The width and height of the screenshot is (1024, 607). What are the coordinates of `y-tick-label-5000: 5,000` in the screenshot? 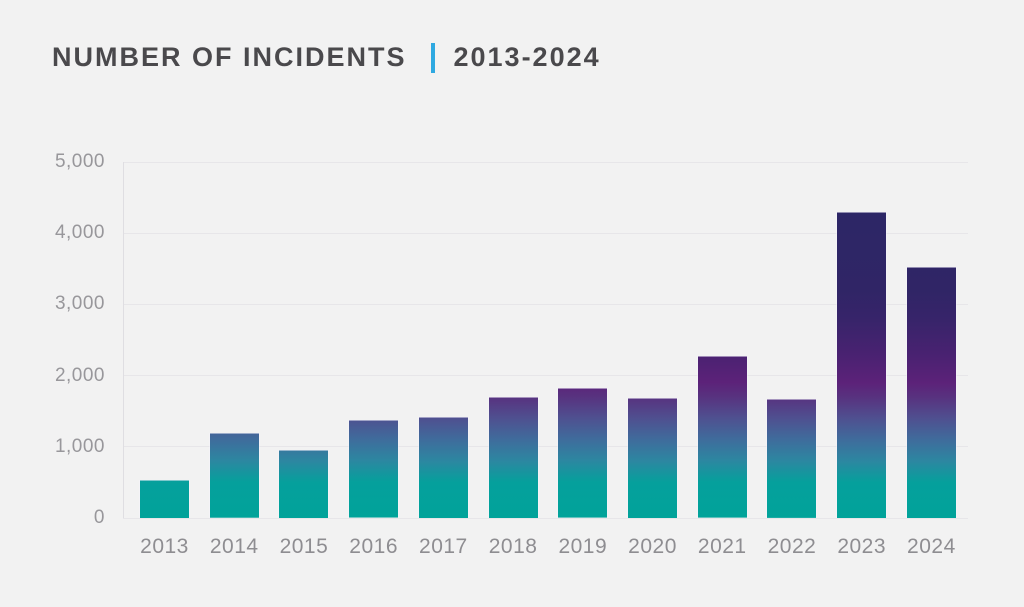 It's located at (79, 161).